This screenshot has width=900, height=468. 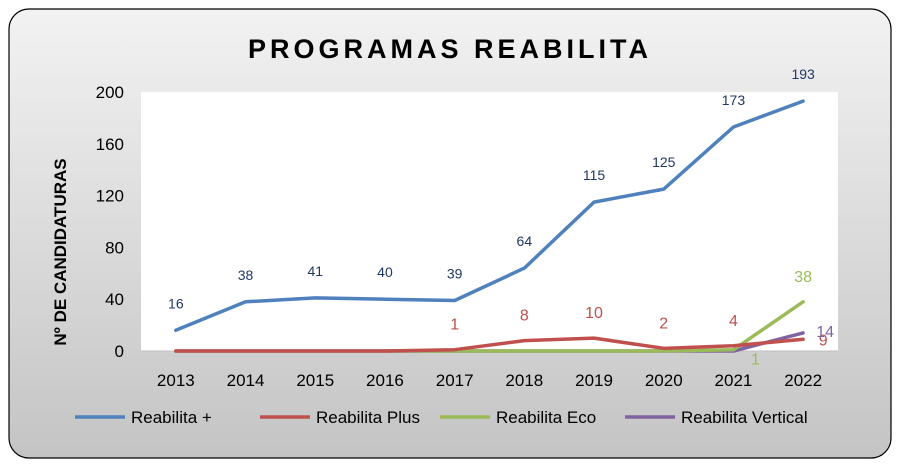 I want to click on data-label: 2, so click(x=663, y=323).